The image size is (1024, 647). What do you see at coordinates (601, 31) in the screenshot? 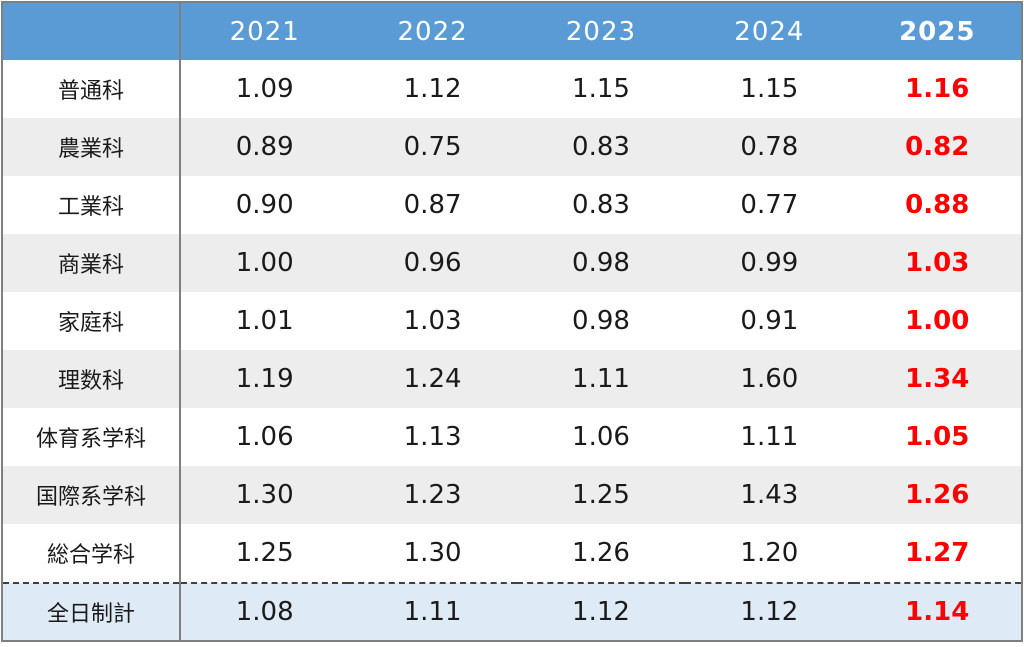
I see `year-header: 2023` at bounding box center [601, 31].